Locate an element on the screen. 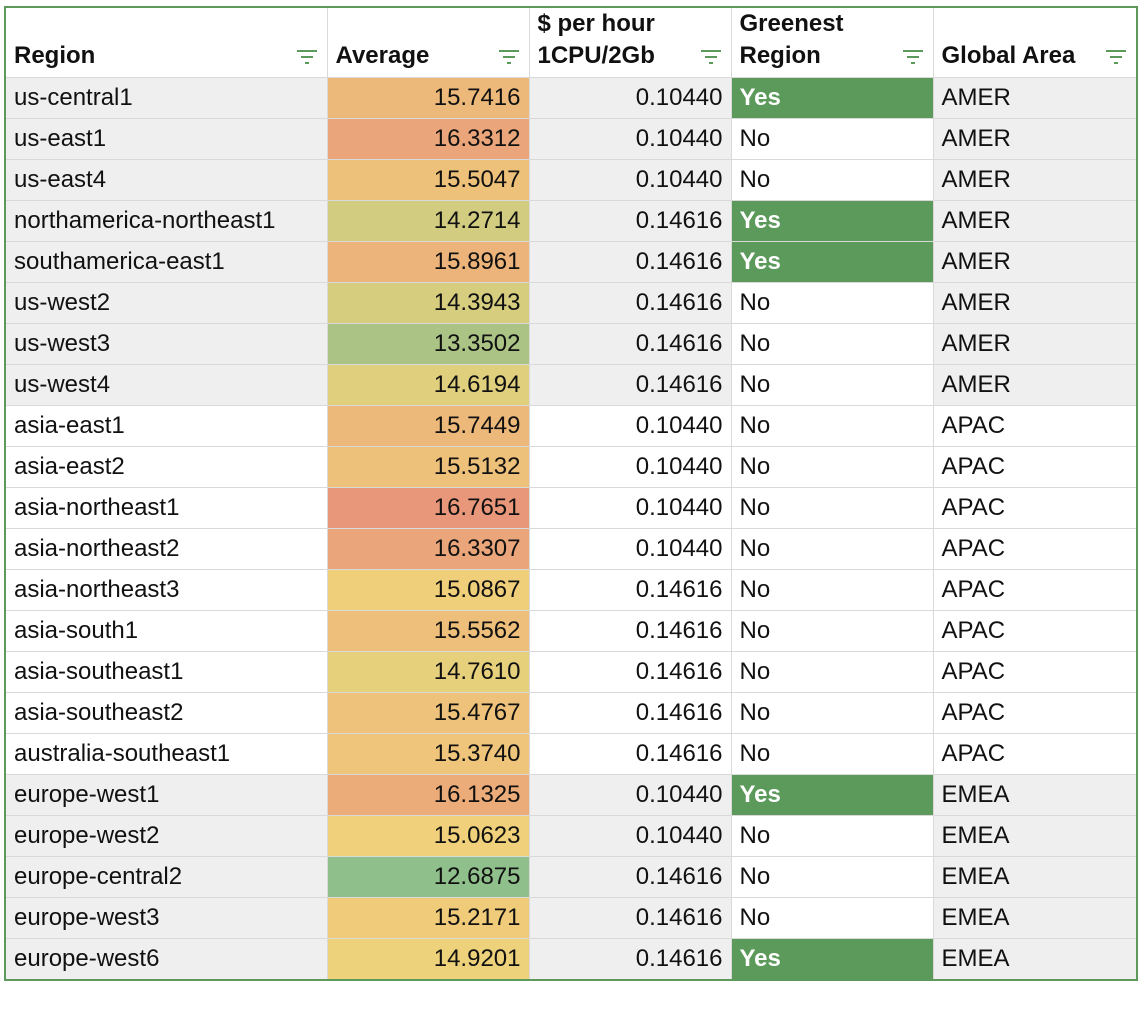 This screenshot has width=1144, height=1016. region-cell: us-west2 is located at coordinates (166, 303).